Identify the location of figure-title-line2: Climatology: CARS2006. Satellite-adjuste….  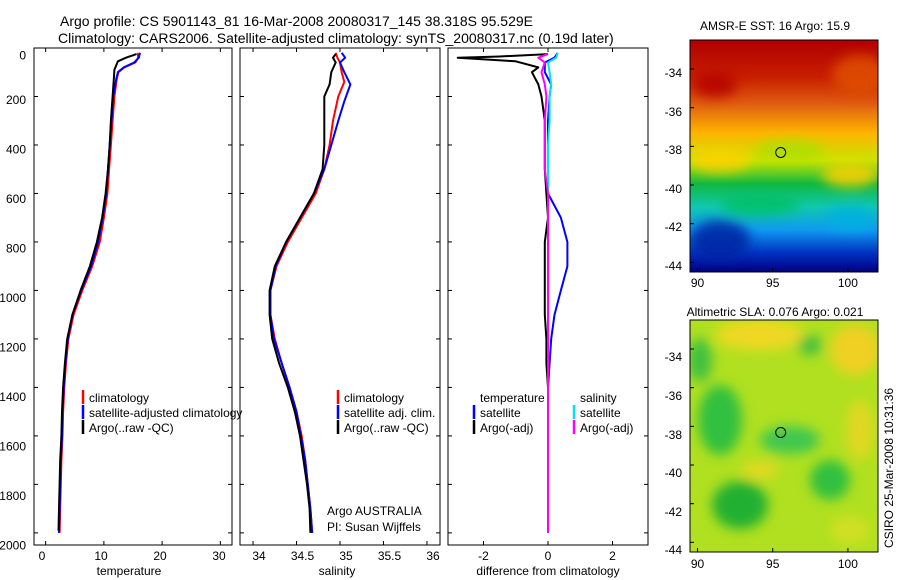
(336, 38).